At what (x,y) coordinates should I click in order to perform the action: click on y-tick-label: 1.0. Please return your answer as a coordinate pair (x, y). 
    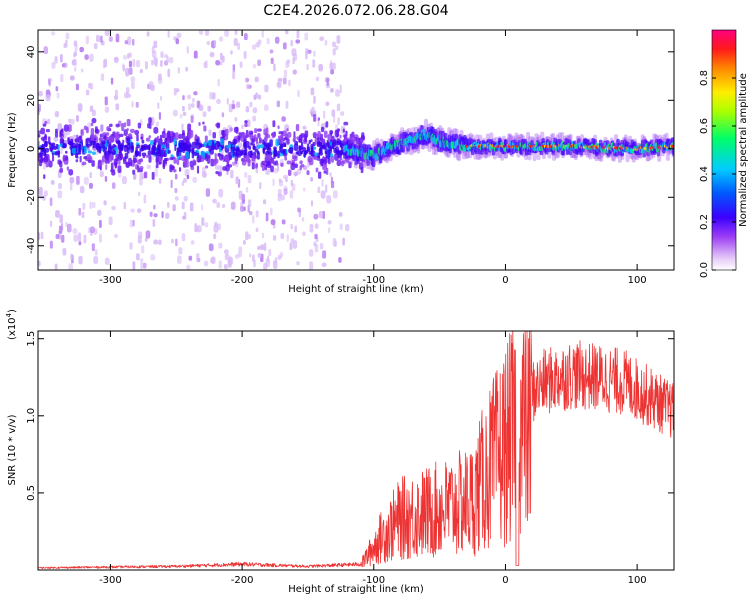
    Looking at the image, I should click on (31, 416).